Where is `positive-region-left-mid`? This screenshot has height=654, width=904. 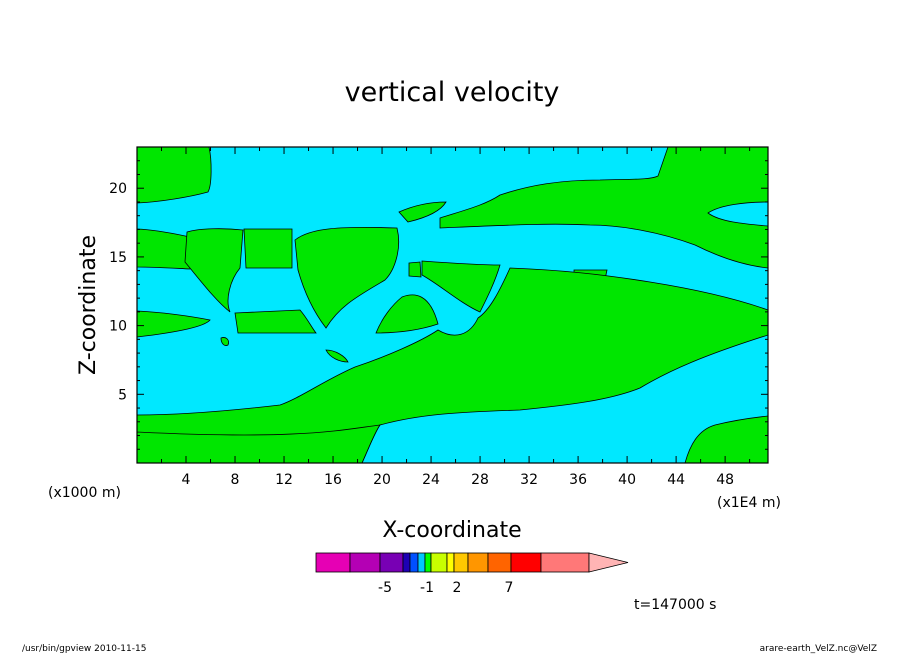 positive-region-left-mid is located at coordinates (173, 324).